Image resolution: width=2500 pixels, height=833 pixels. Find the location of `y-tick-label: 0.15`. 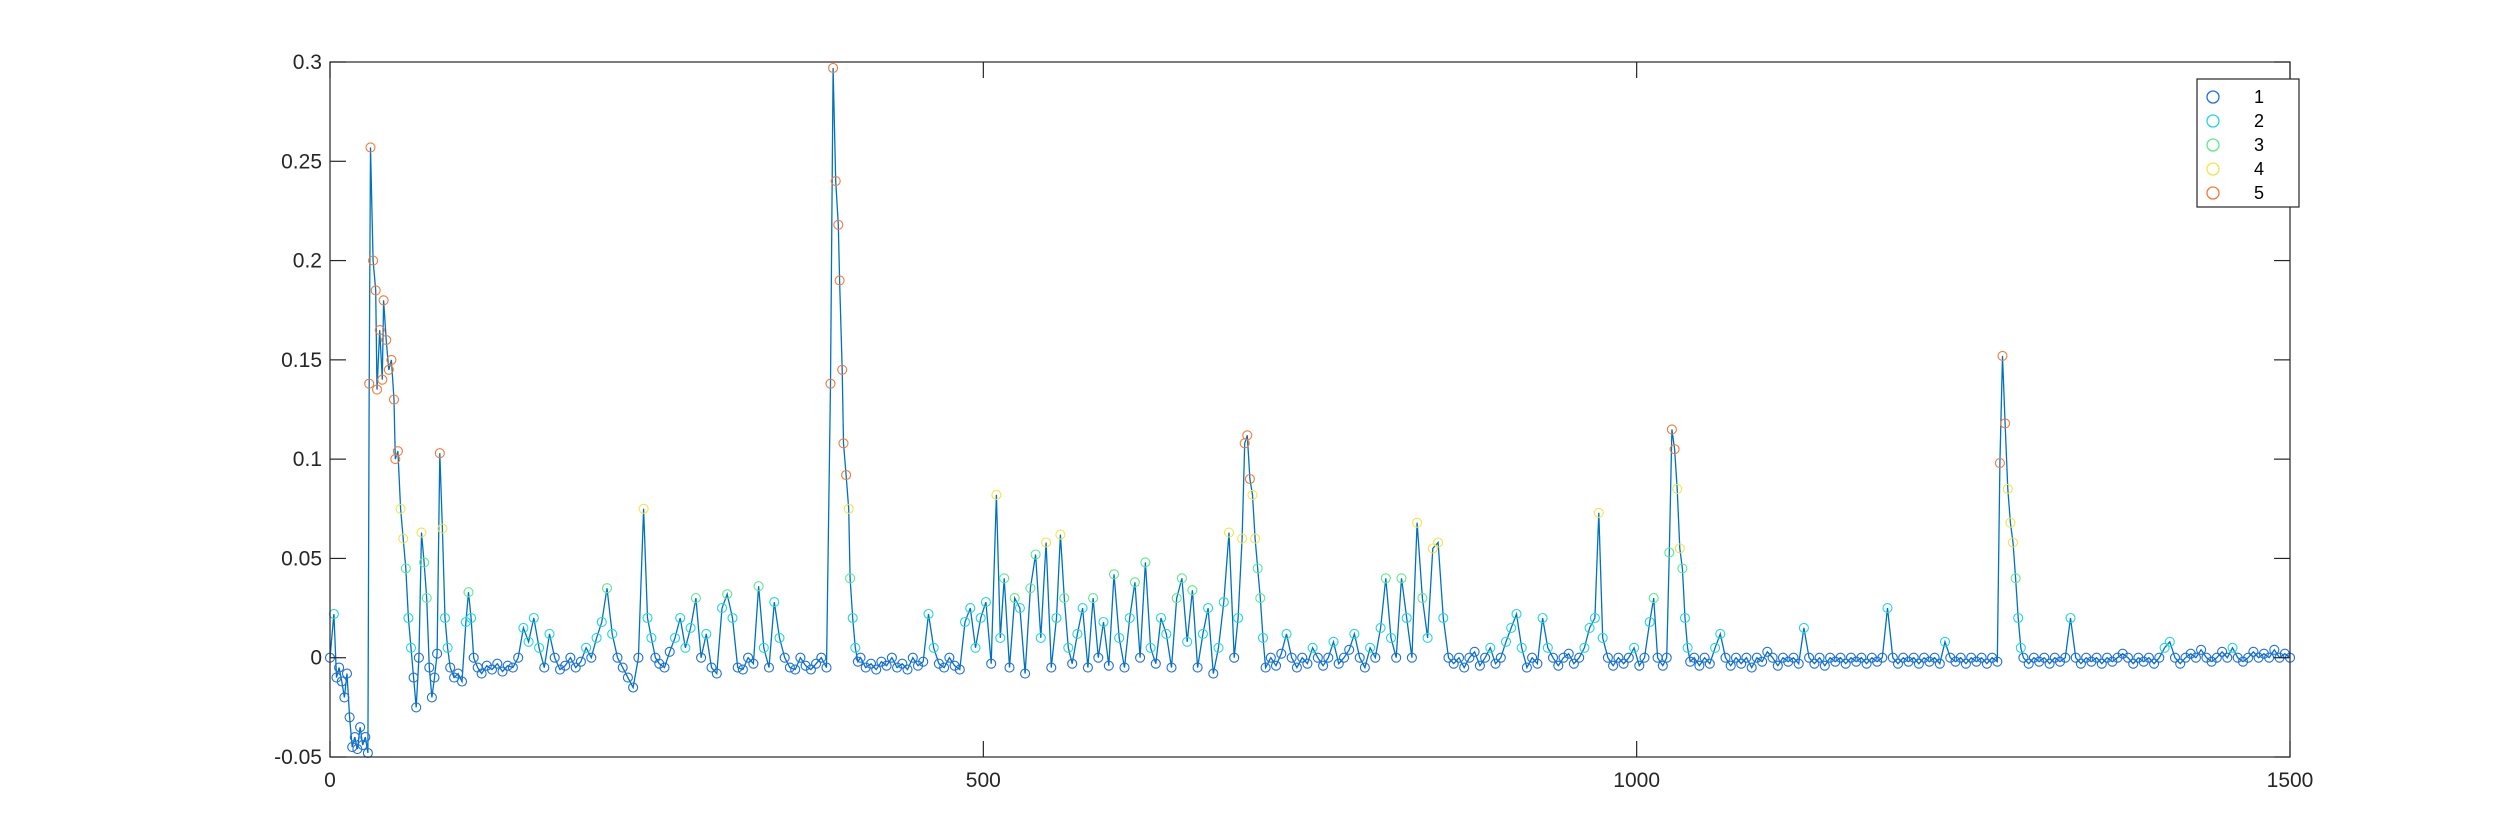

y-tick-label: 0.15 is located at coordinates (301, 360).